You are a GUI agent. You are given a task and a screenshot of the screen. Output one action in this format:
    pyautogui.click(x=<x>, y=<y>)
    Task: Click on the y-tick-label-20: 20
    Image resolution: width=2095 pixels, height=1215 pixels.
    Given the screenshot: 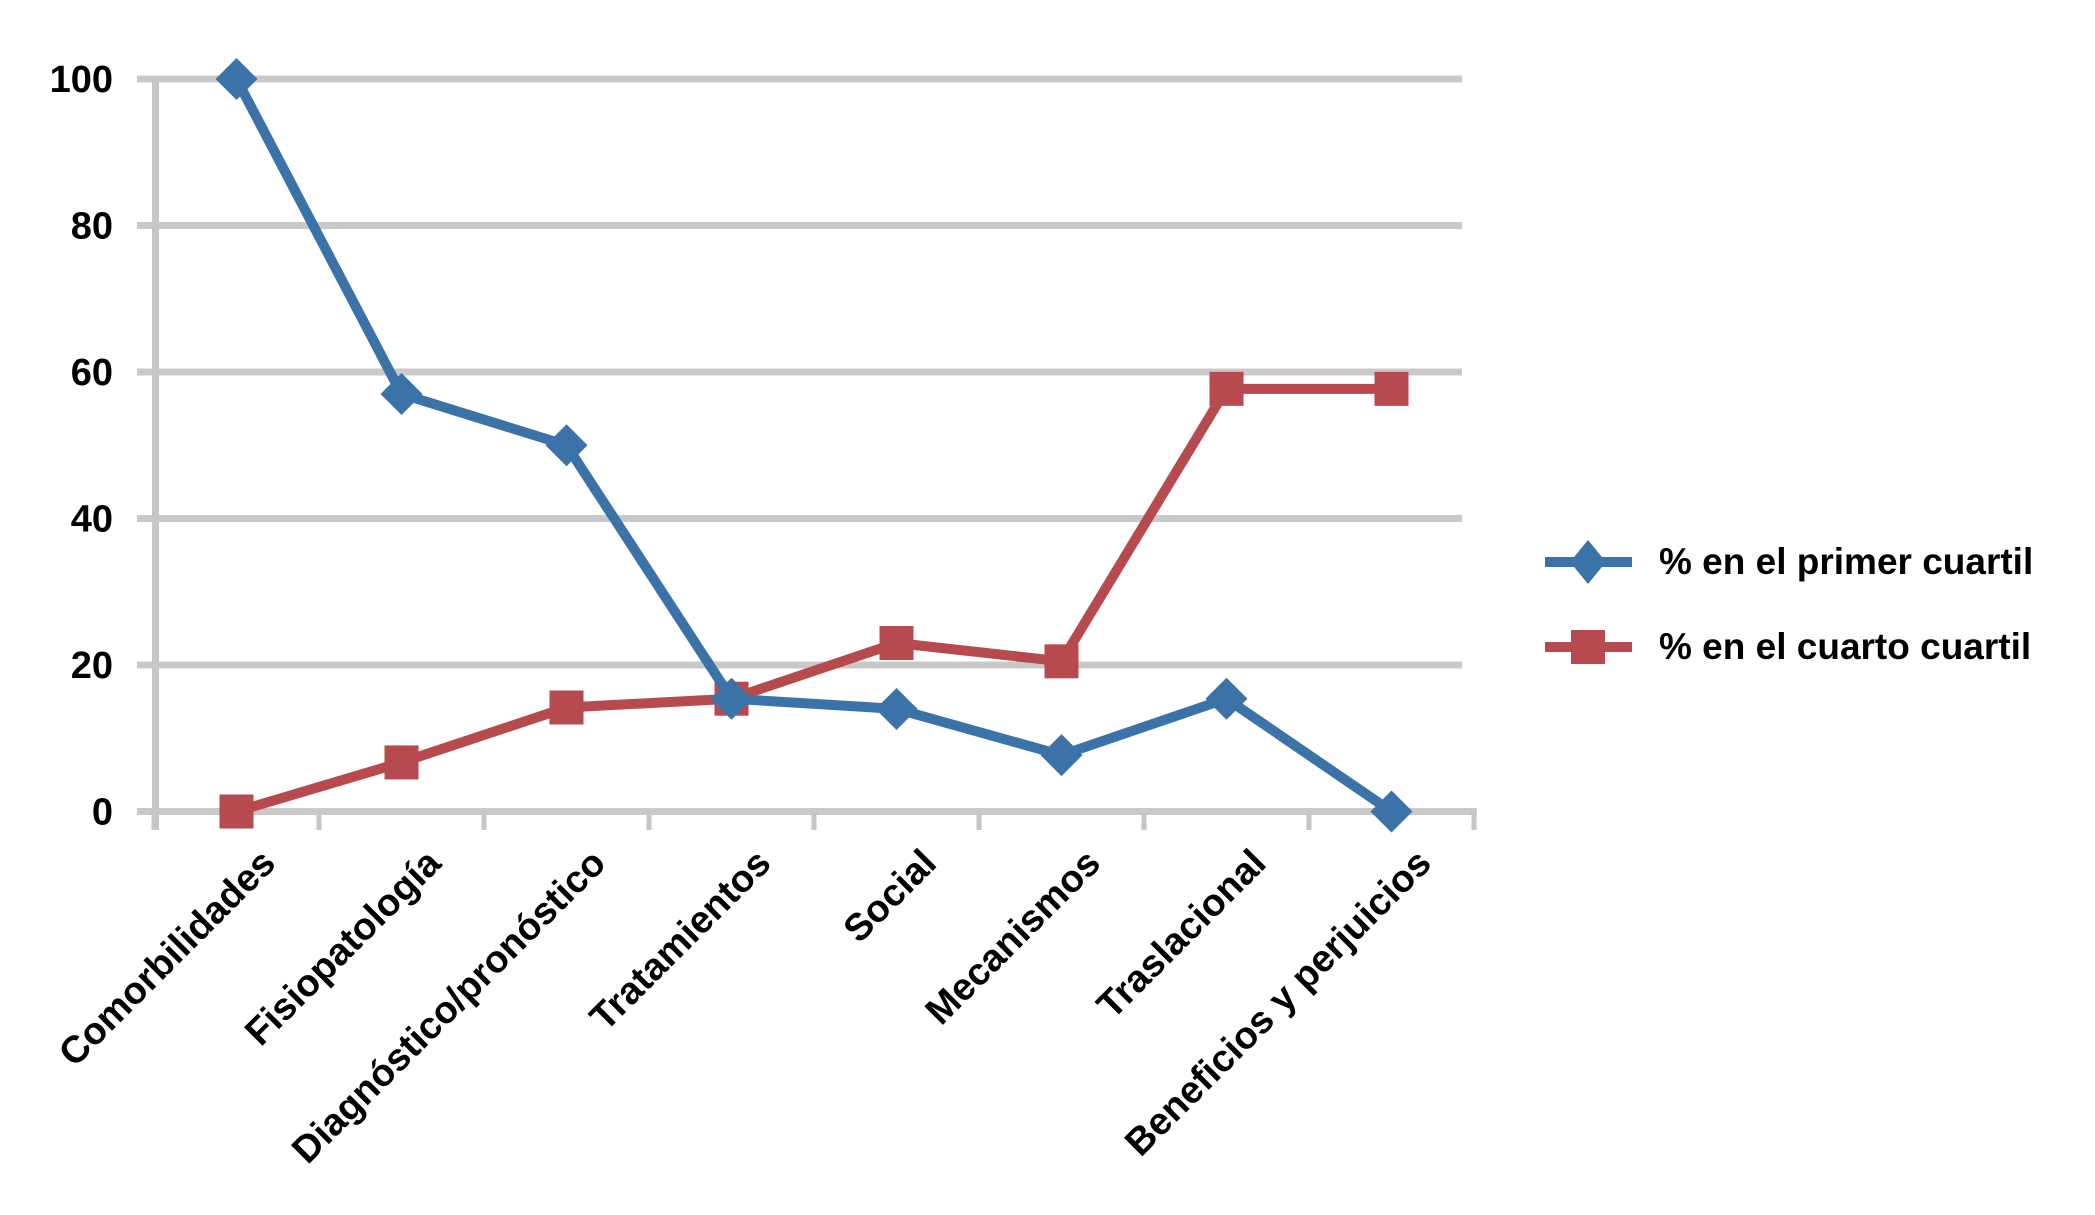 What is the action you would take?
    pyautogui.click(x=92, y=666)
    